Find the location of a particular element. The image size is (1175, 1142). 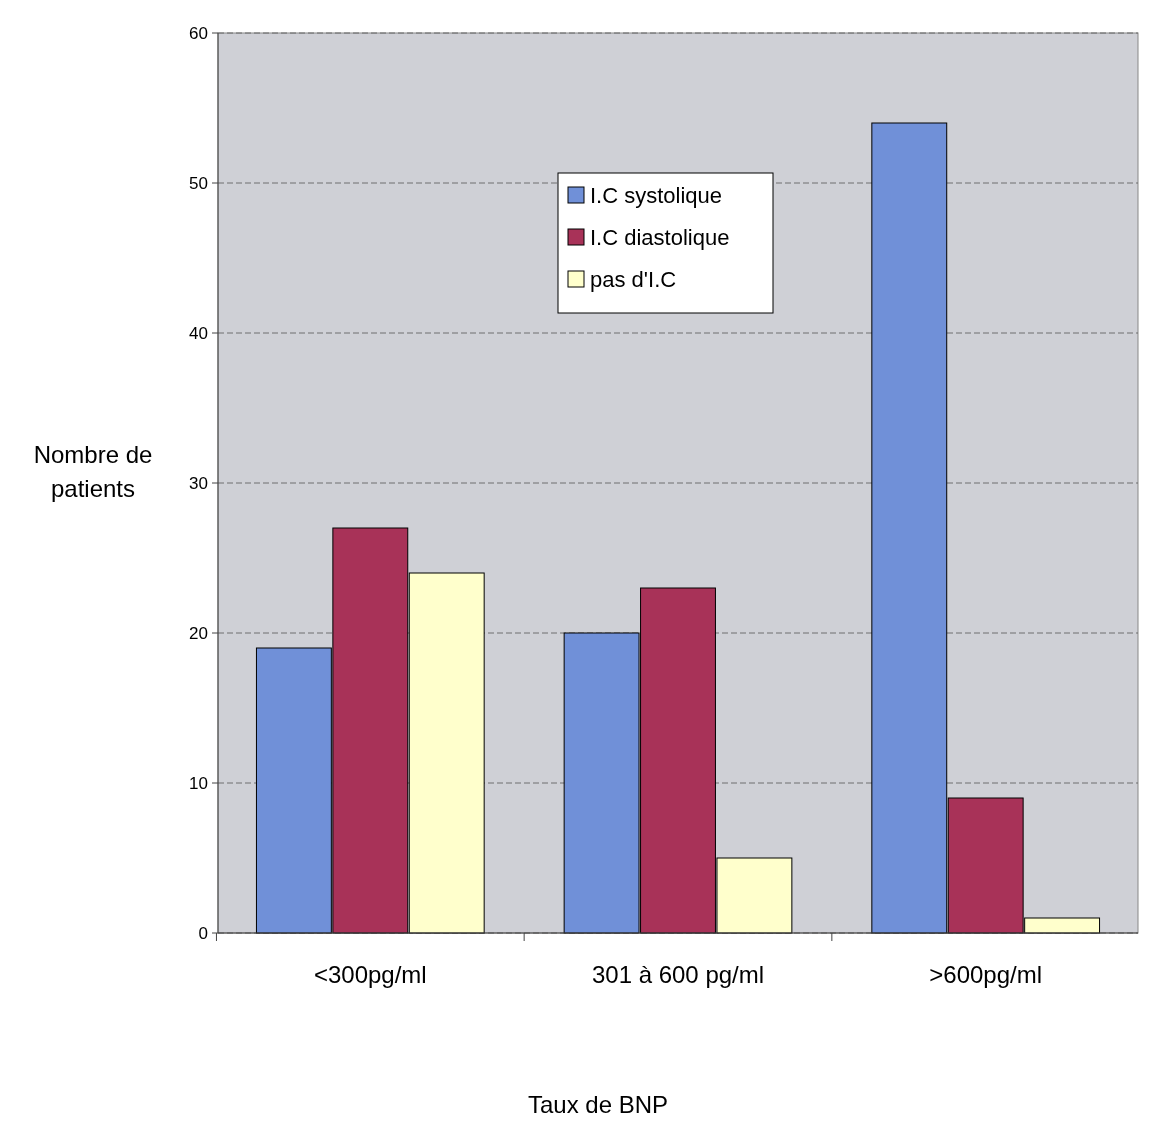

y-axis-title: Nombre de patients is located at coordinates (93, 471).